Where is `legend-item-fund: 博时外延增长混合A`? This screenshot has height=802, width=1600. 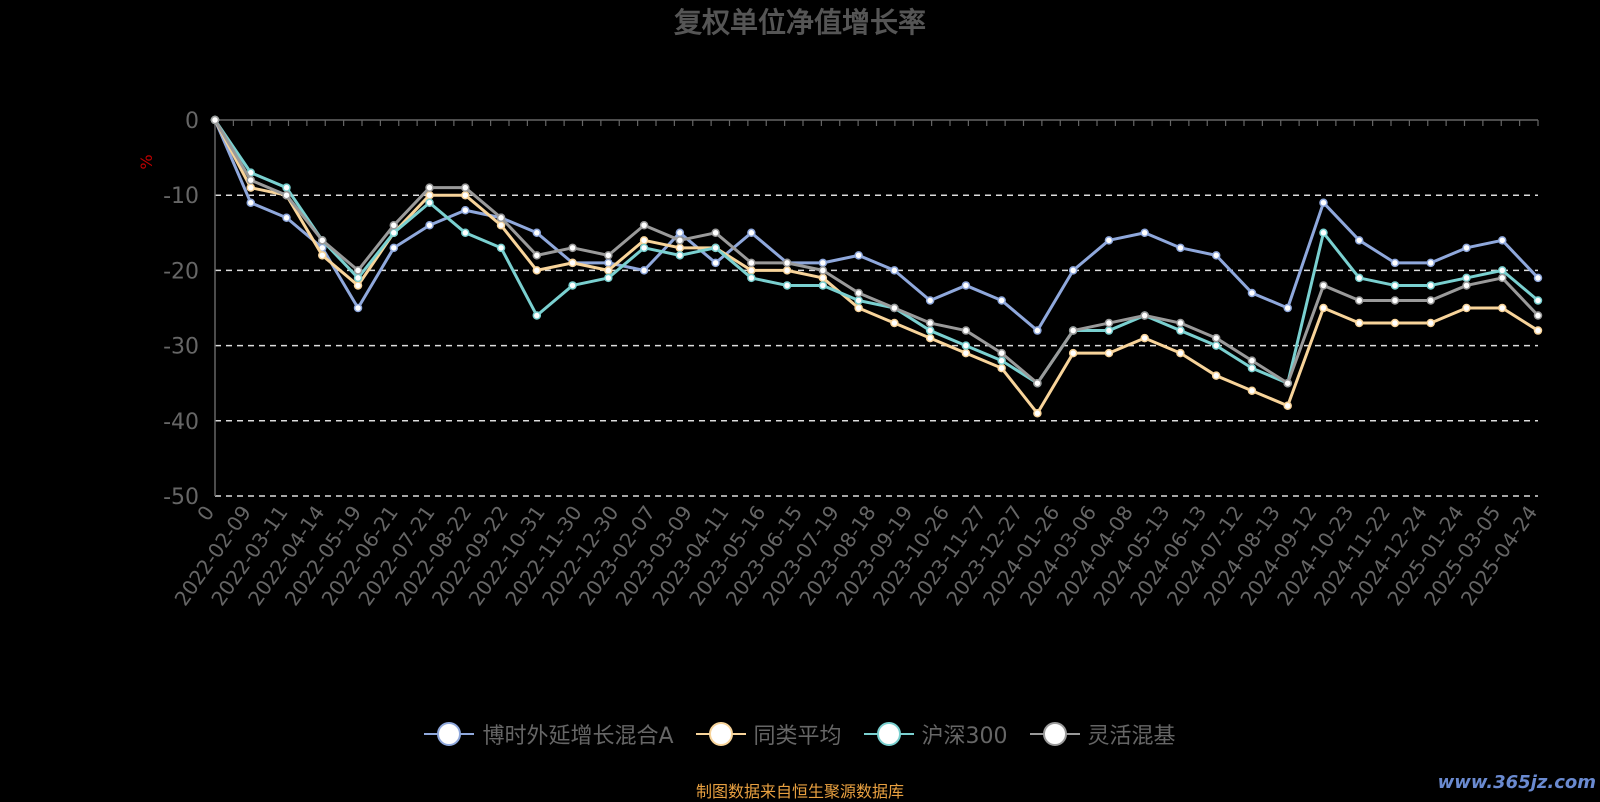 legend-item-fund: 博时外延增长混合A is located at coordinates (549, 734).